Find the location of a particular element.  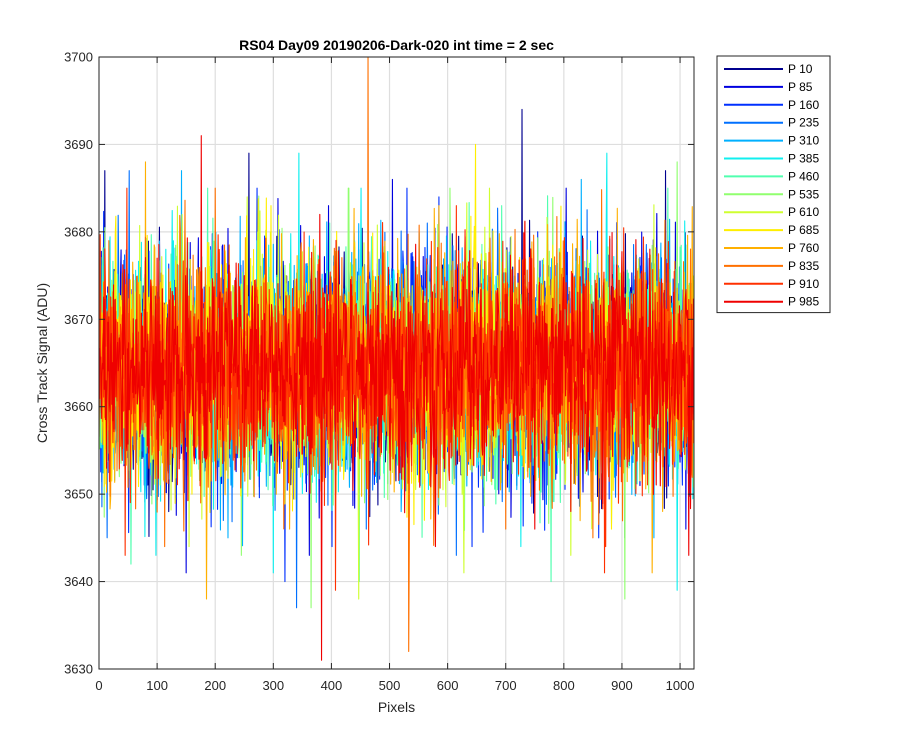

x-axis-label: Pixels is located at coordinates (396, 707).